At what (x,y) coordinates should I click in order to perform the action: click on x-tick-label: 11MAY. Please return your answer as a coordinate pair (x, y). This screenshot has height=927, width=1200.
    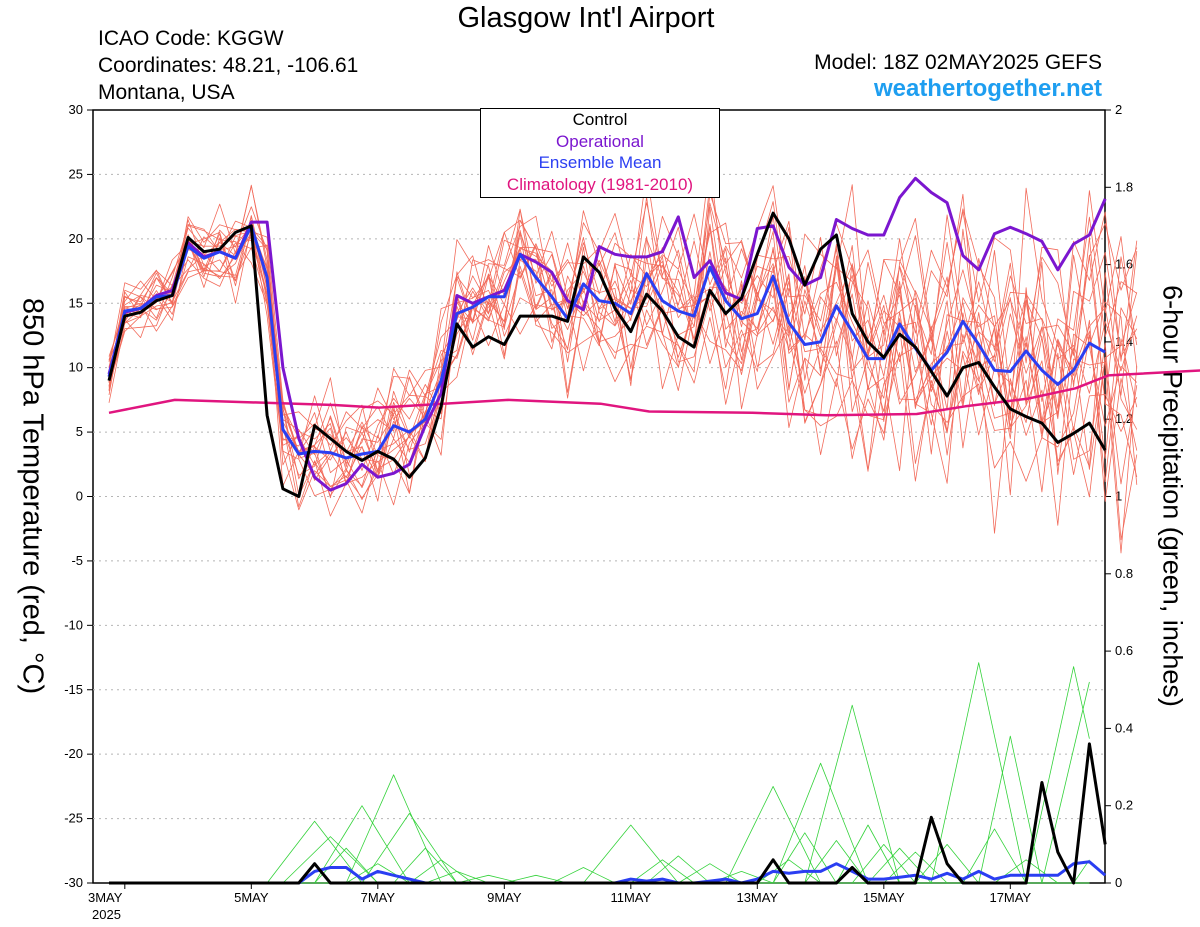
    Looking at the image, I should click on (630, 897).